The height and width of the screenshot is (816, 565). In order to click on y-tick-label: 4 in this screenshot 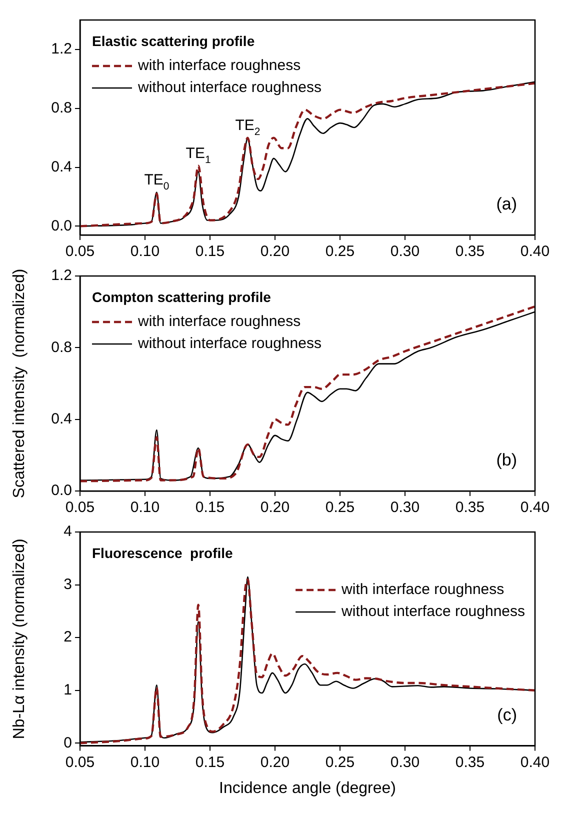, I will do `click(68, 531)`.